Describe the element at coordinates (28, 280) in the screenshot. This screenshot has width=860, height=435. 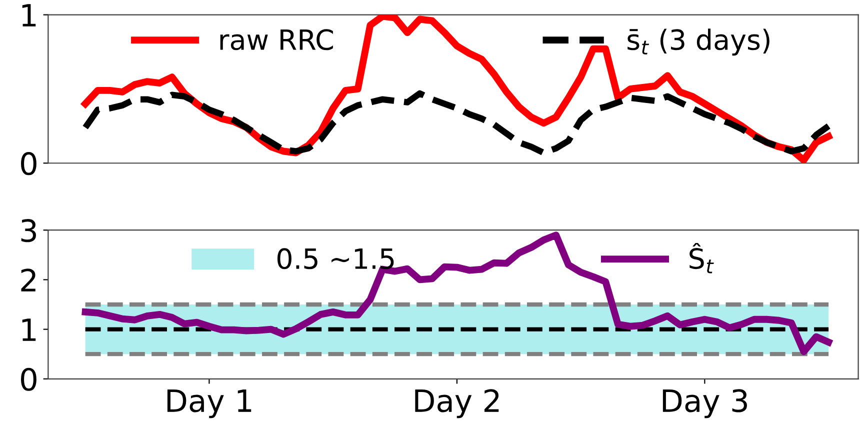
I see `y-tick-label: 2` at that location.